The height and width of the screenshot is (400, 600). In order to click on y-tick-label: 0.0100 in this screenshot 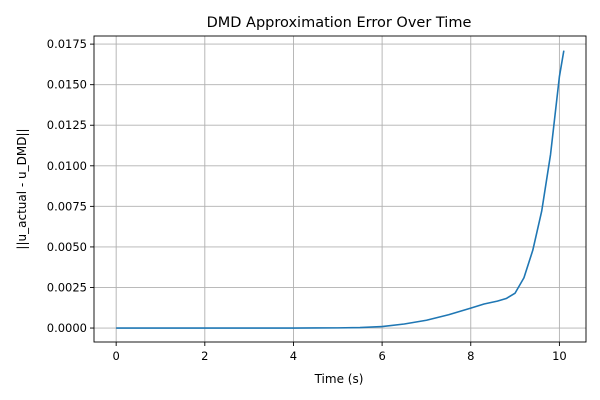, I will do `click(67, 166)`.